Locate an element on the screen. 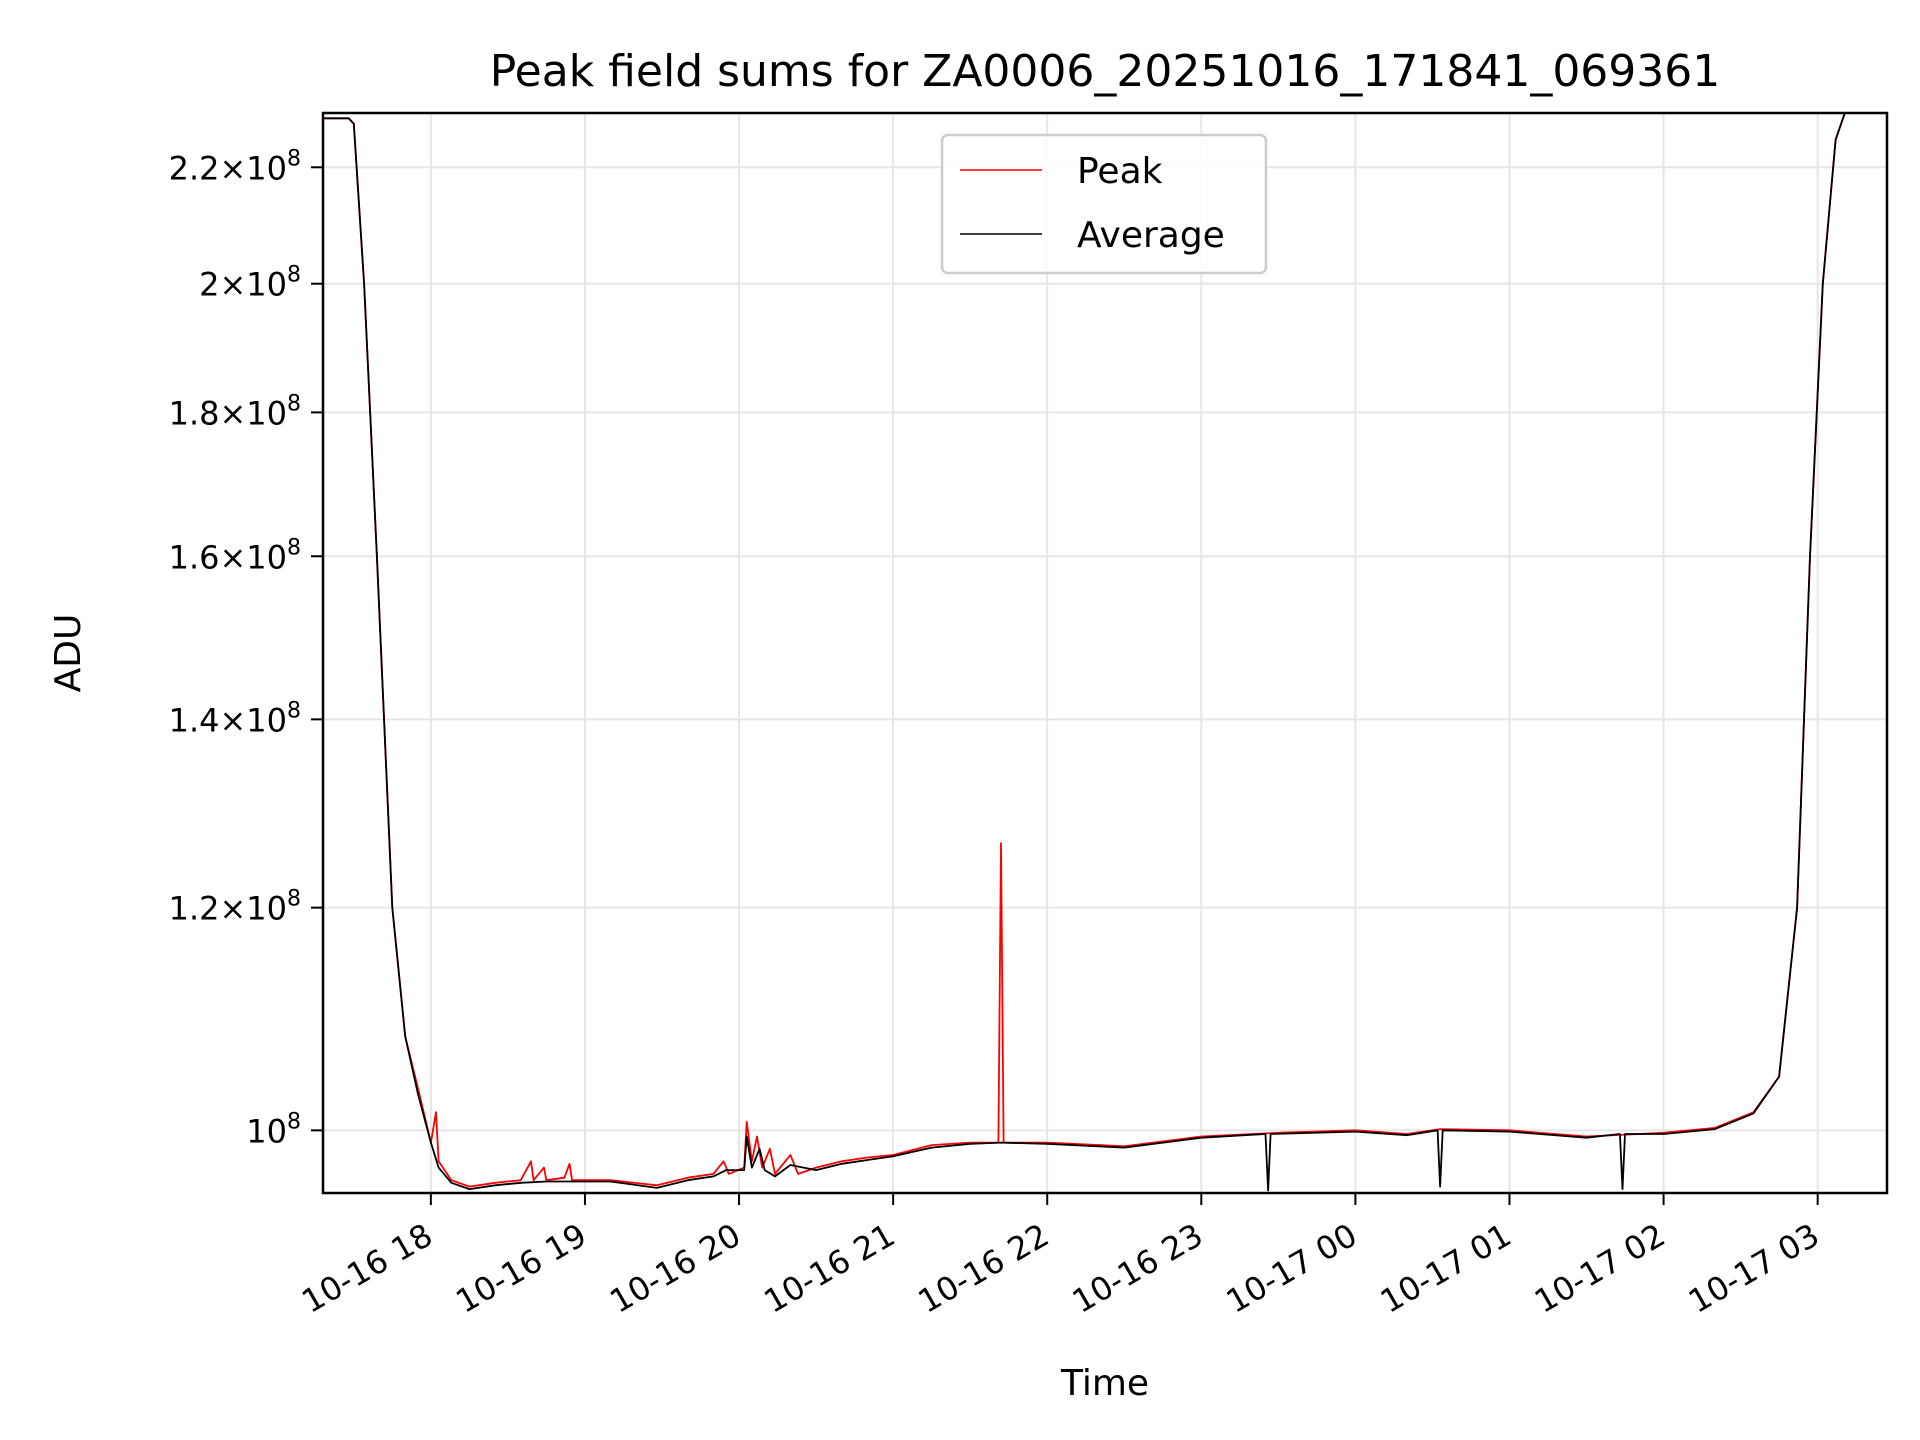 This screenshot has width=1920, height=1440. y-tick-label: 1.2×108 is located at coordinates (235, 907).